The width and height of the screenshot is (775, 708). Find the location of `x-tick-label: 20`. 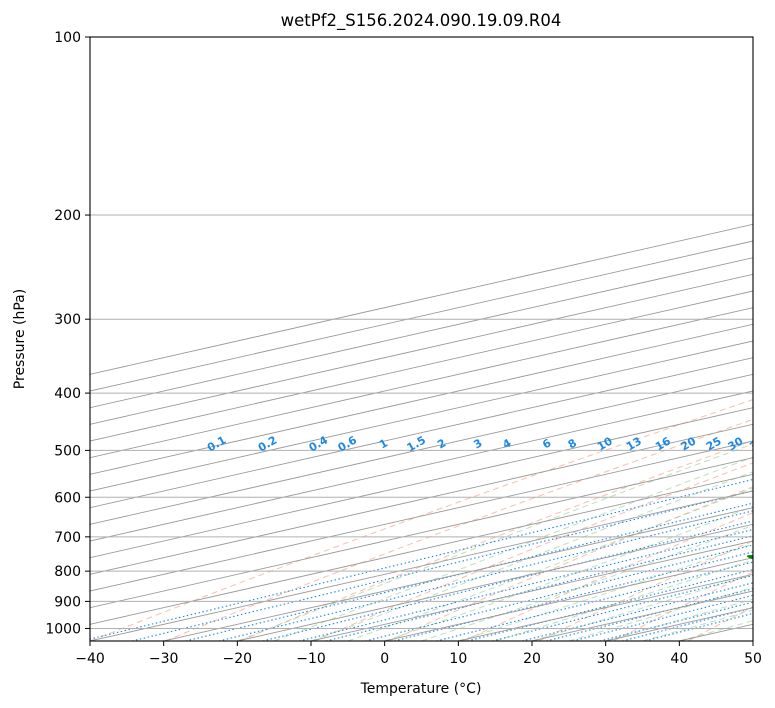

x-tick-label: 20 is located at coordinates (532, 659).